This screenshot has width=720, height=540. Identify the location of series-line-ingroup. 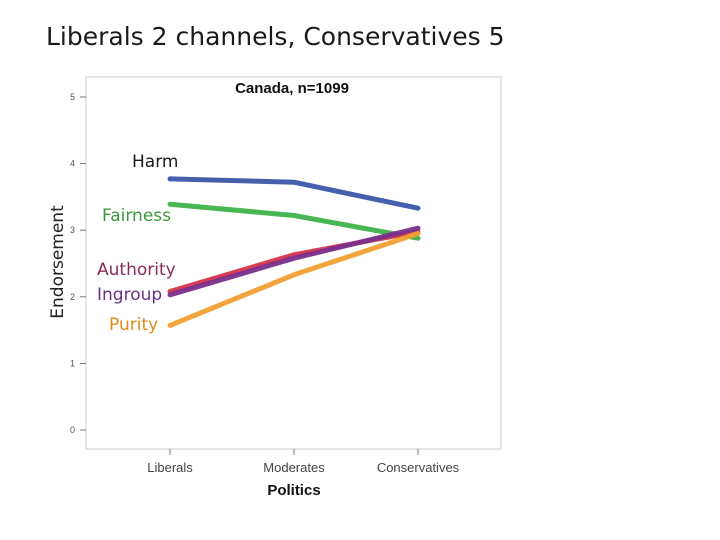
(294, 261).